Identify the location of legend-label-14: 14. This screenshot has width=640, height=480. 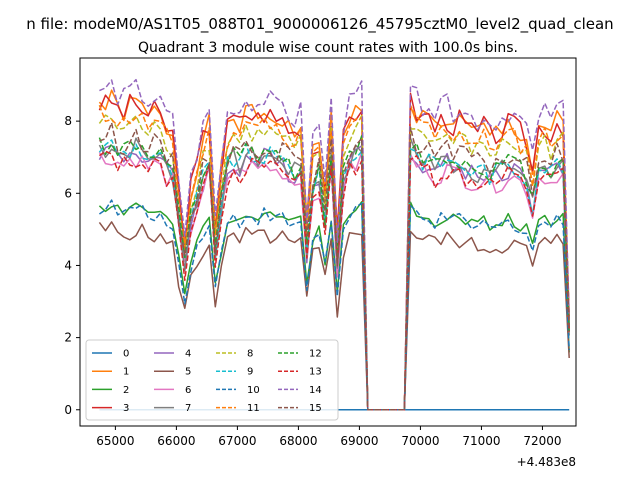
(315, 390).